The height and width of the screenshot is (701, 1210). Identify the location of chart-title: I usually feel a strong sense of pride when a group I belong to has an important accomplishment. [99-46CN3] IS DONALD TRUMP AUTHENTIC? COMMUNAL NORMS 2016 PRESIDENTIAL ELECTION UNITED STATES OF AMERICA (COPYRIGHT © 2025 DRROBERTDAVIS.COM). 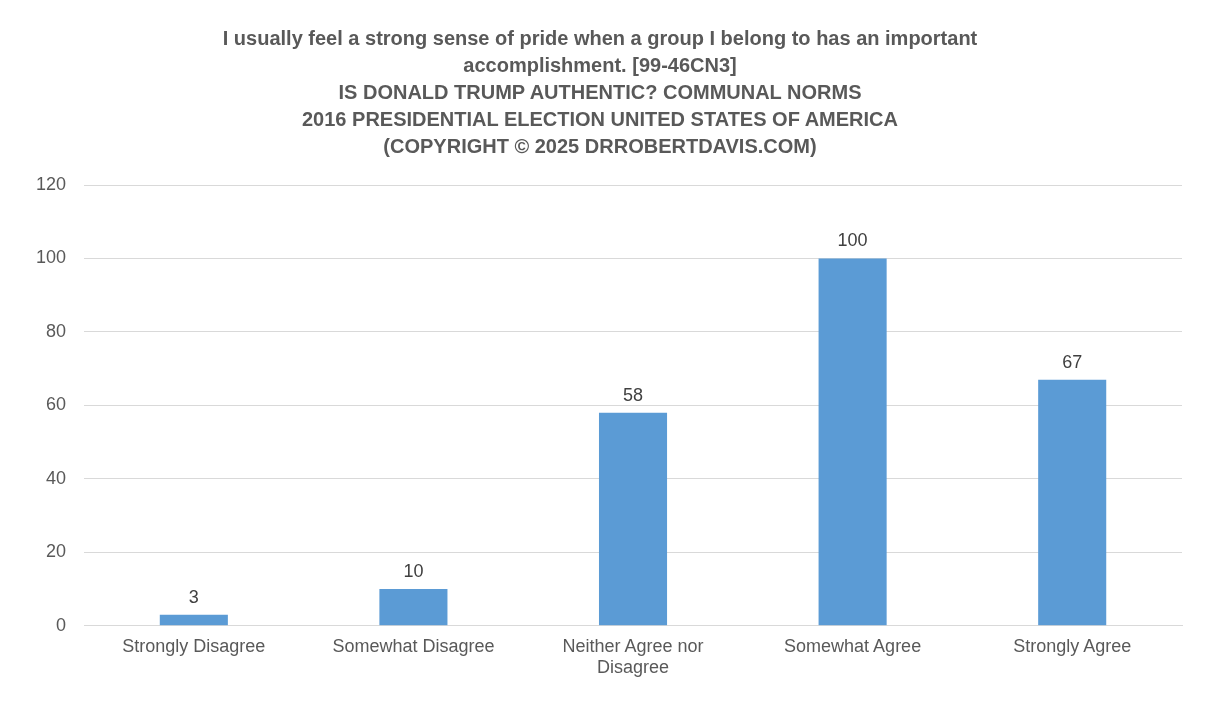
(600, 92).